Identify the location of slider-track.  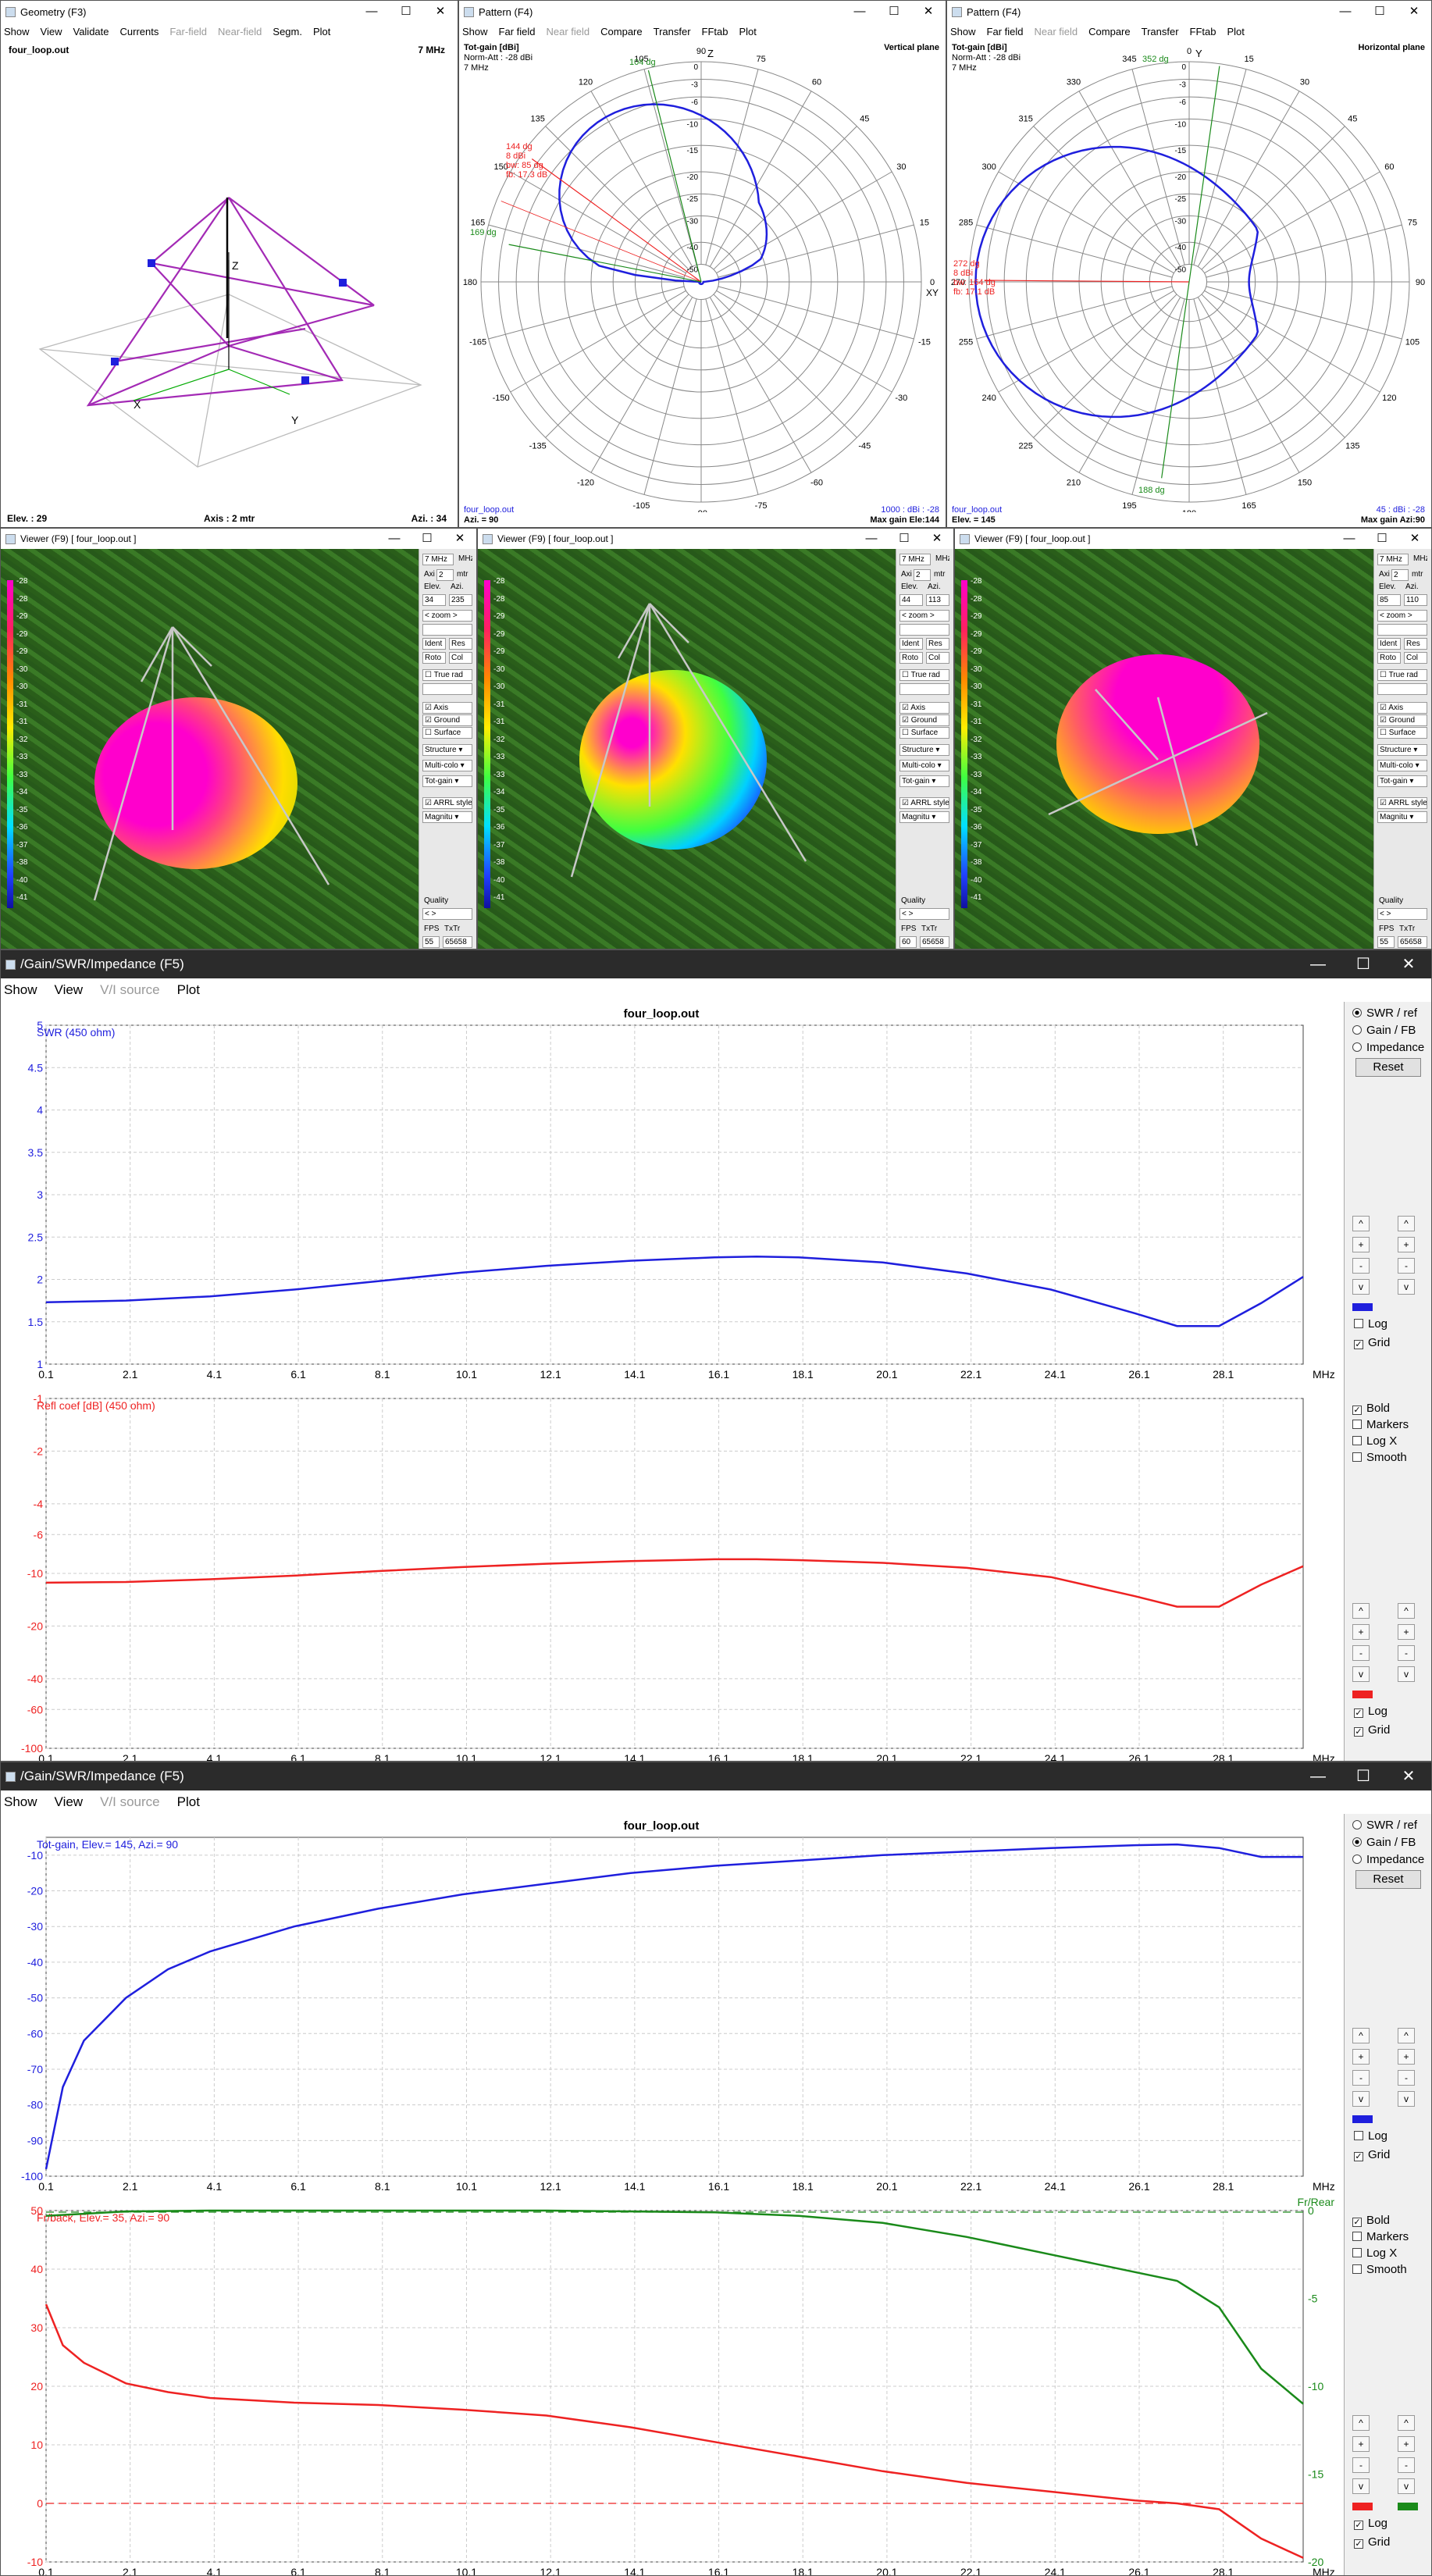
(1402, 630).